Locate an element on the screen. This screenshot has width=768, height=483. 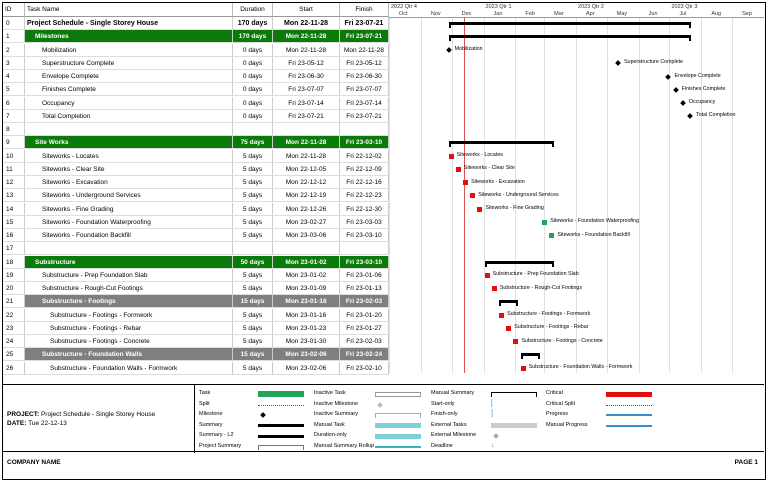
task-name: Siteworks - Locates is located at coordinates (129, 156).